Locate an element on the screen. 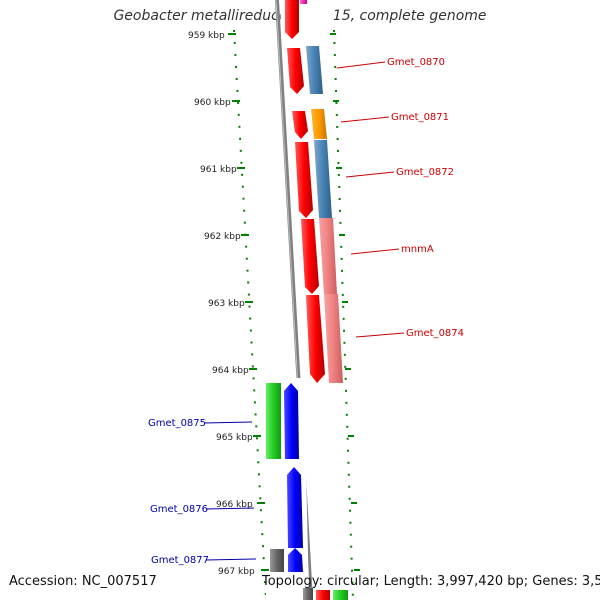 The height and width of the screenshot is (600, 600). gene-label-gmet-0875: Gmet_0875 is located at coordinates (177, 423).